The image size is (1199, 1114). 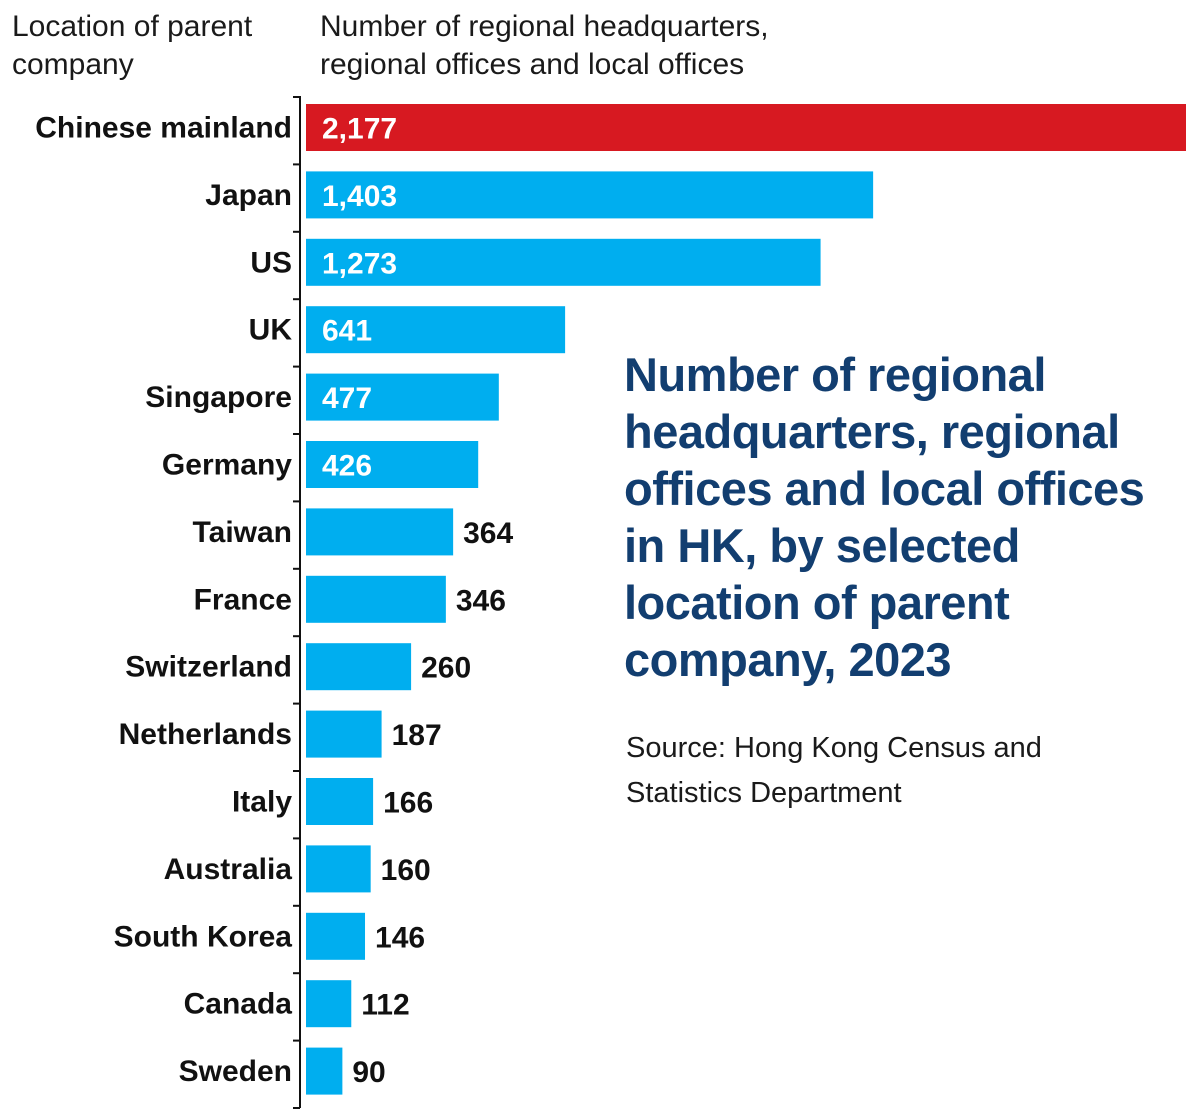 I want to click on category-label: Canada, so click(x=238, y=1004).